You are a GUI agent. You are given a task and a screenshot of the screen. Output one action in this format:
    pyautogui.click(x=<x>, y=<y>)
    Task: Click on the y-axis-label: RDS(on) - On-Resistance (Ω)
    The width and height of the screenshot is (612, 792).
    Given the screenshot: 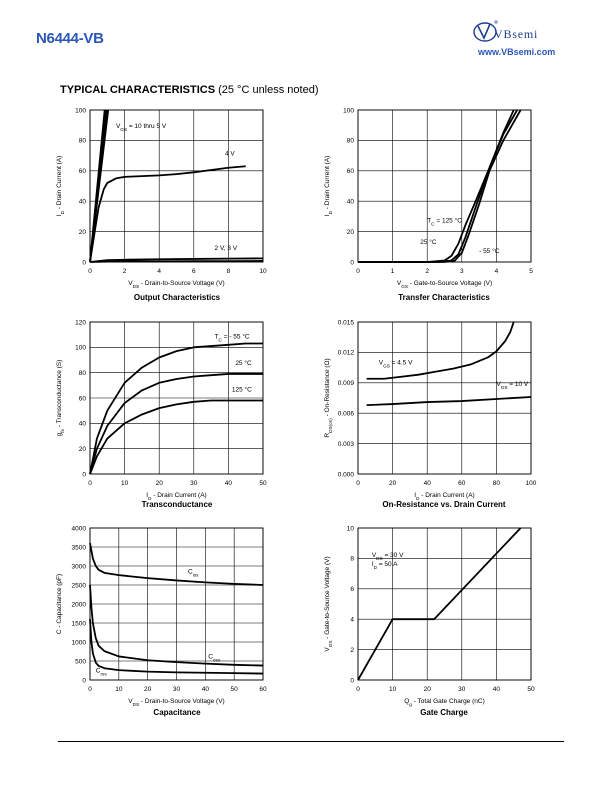 What is the action you would take?
    pyautogui.click(x=328, y=397)
    